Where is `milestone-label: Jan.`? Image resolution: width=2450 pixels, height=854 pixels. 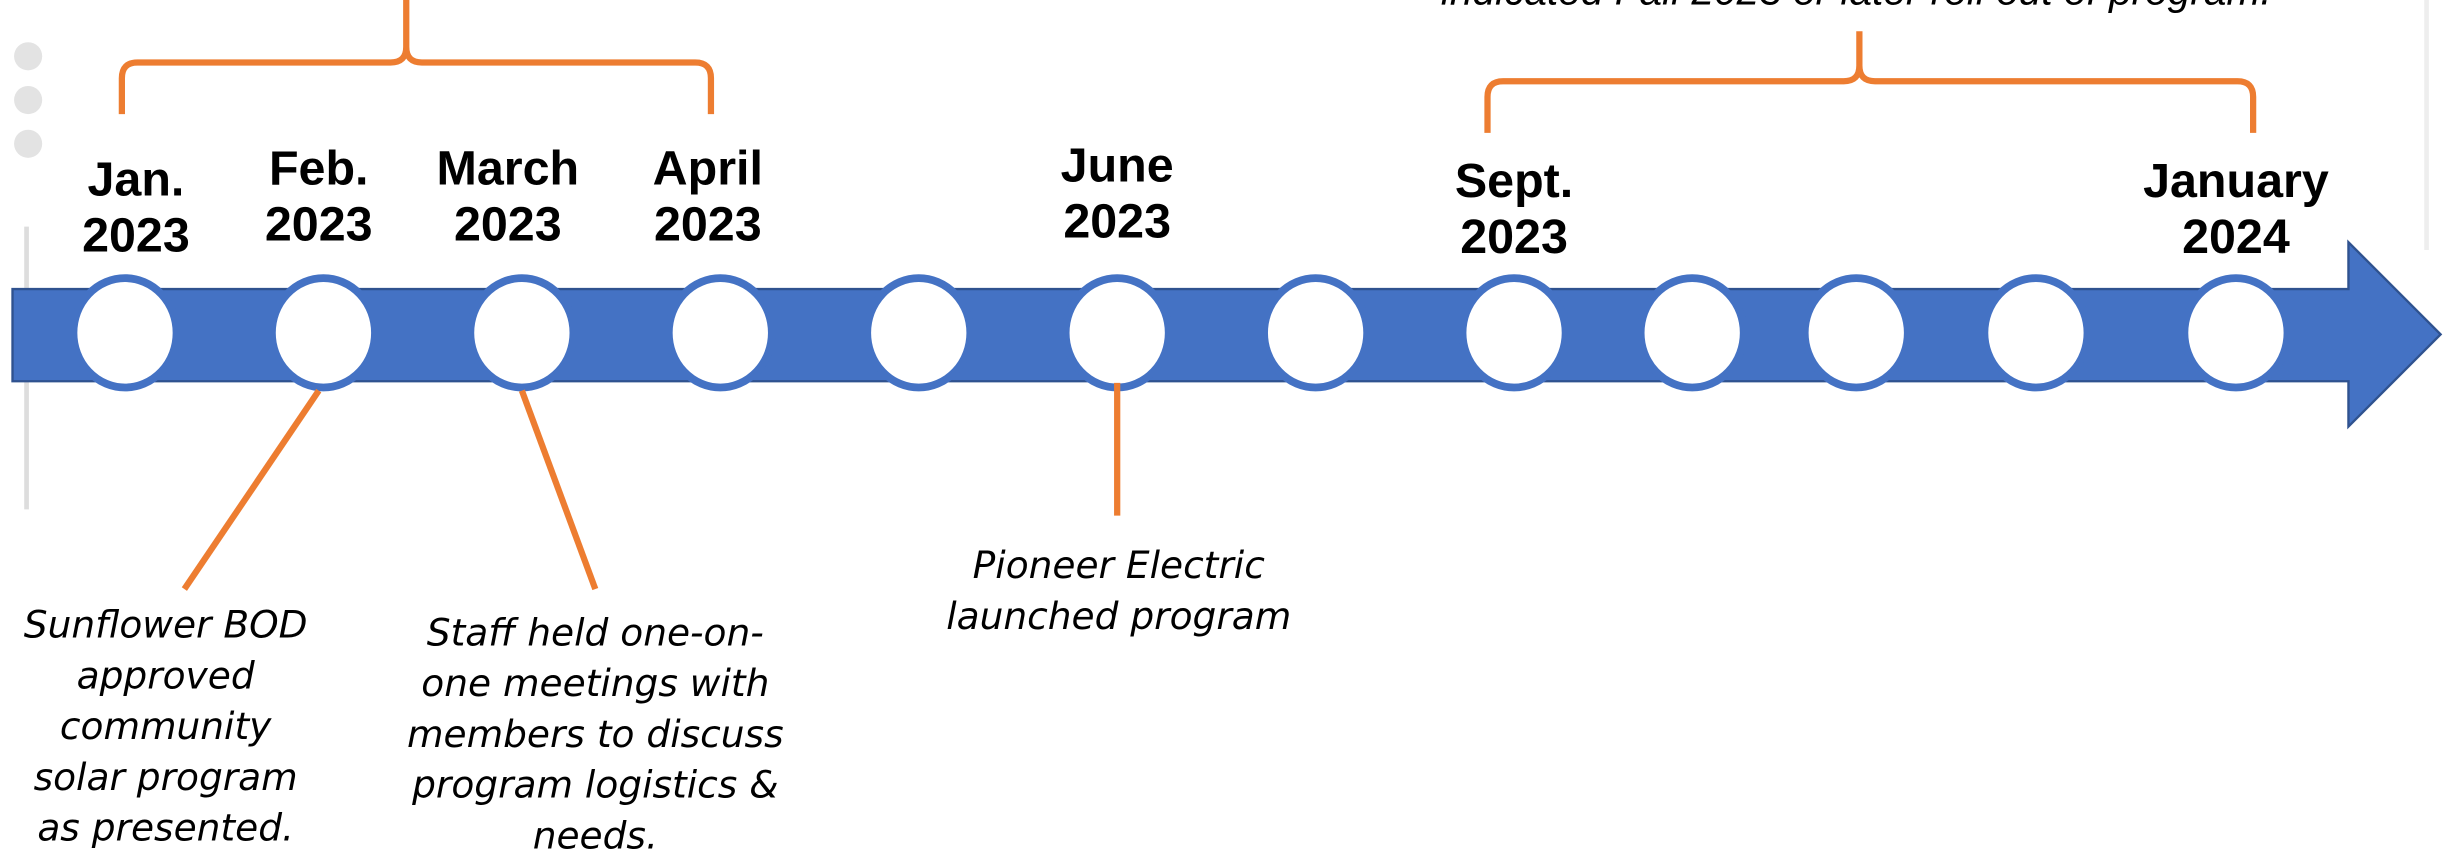
milestone-label: Jan. is located at coordinates (135, 179).